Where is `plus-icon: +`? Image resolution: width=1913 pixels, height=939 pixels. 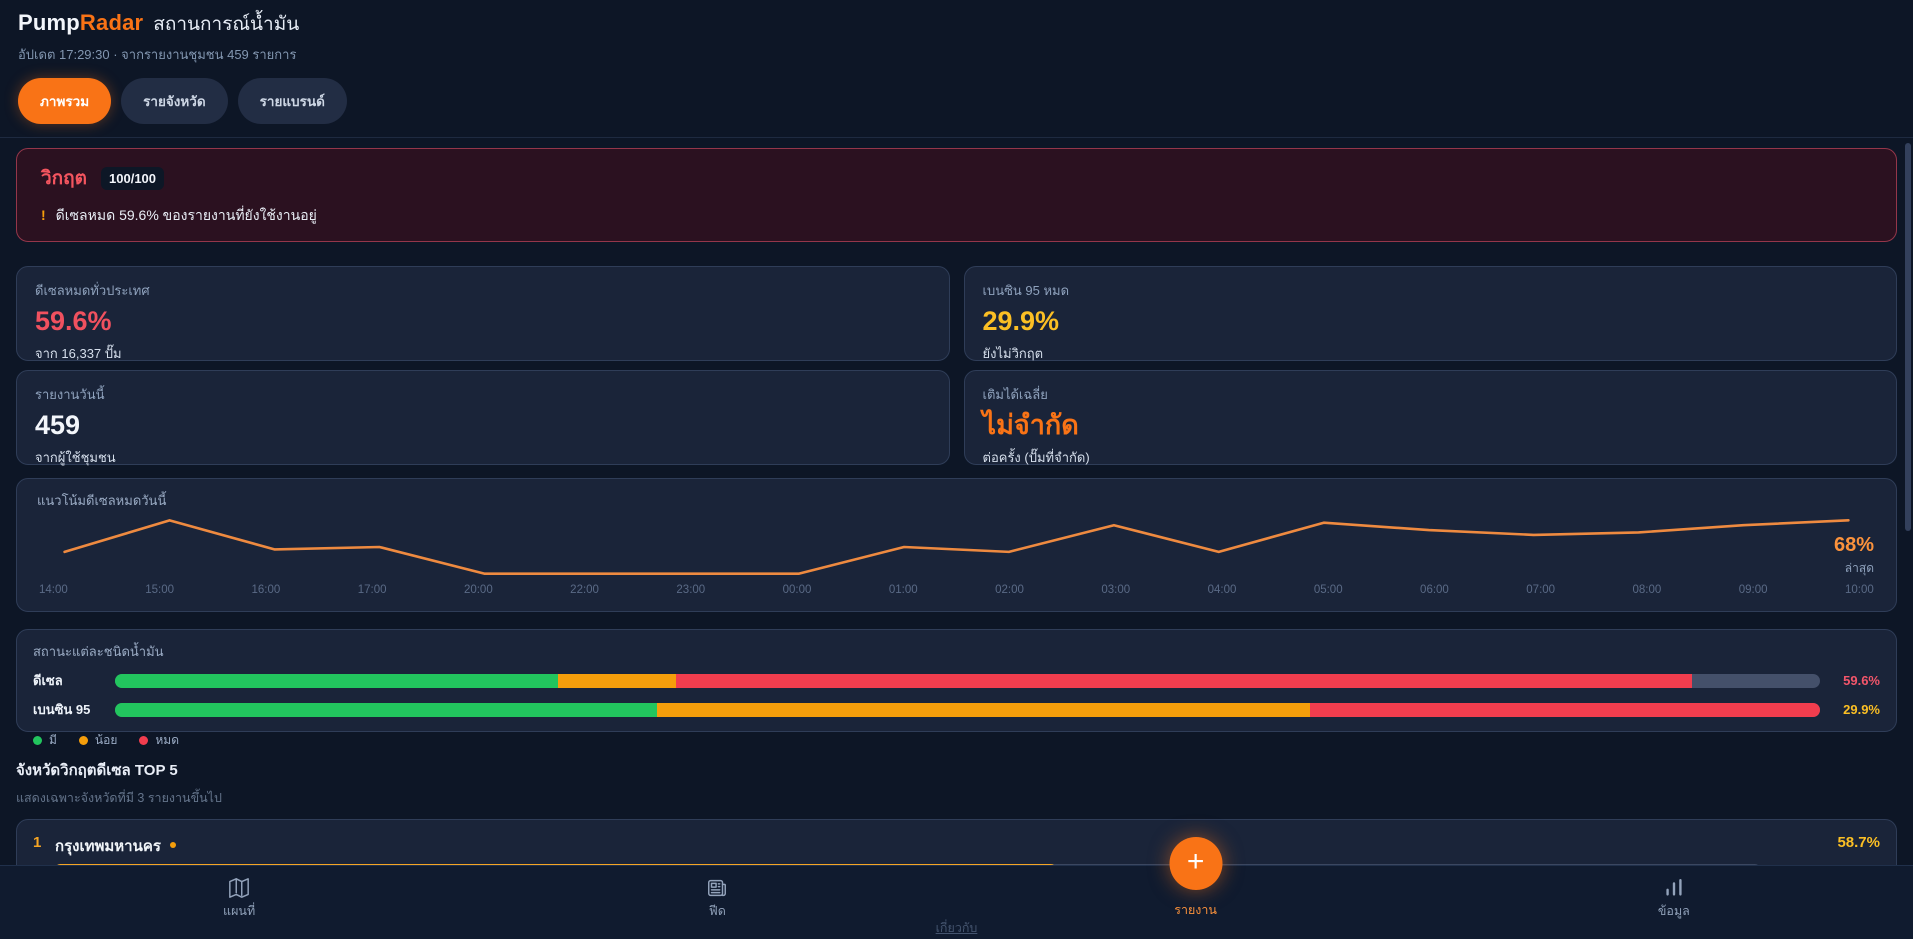
plus-icon: + is located at coordinates (1195, 861).